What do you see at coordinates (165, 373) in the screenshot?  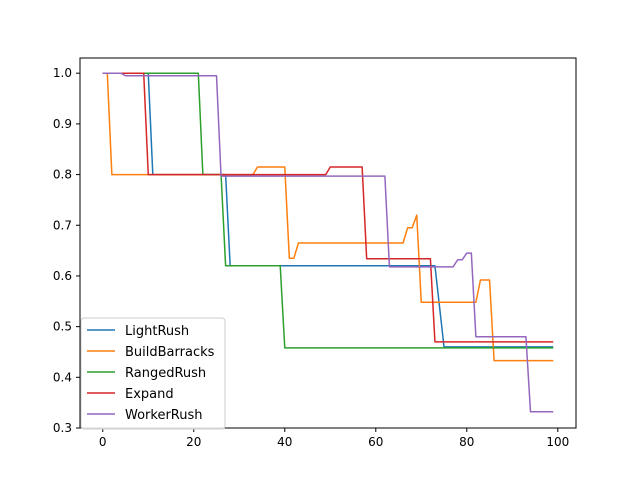 I see `legend-label-rangedrush: RangedRush` at bounding box center [165, 373].